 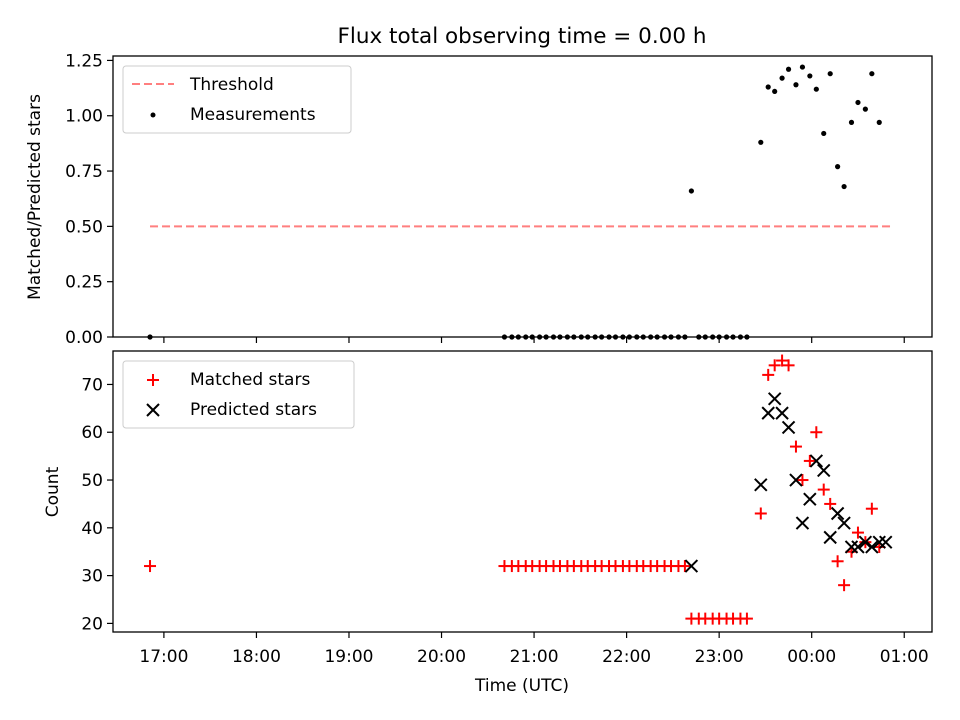 I want to click on top-legend: Threshold Measurements, so click(x=237, y=99).